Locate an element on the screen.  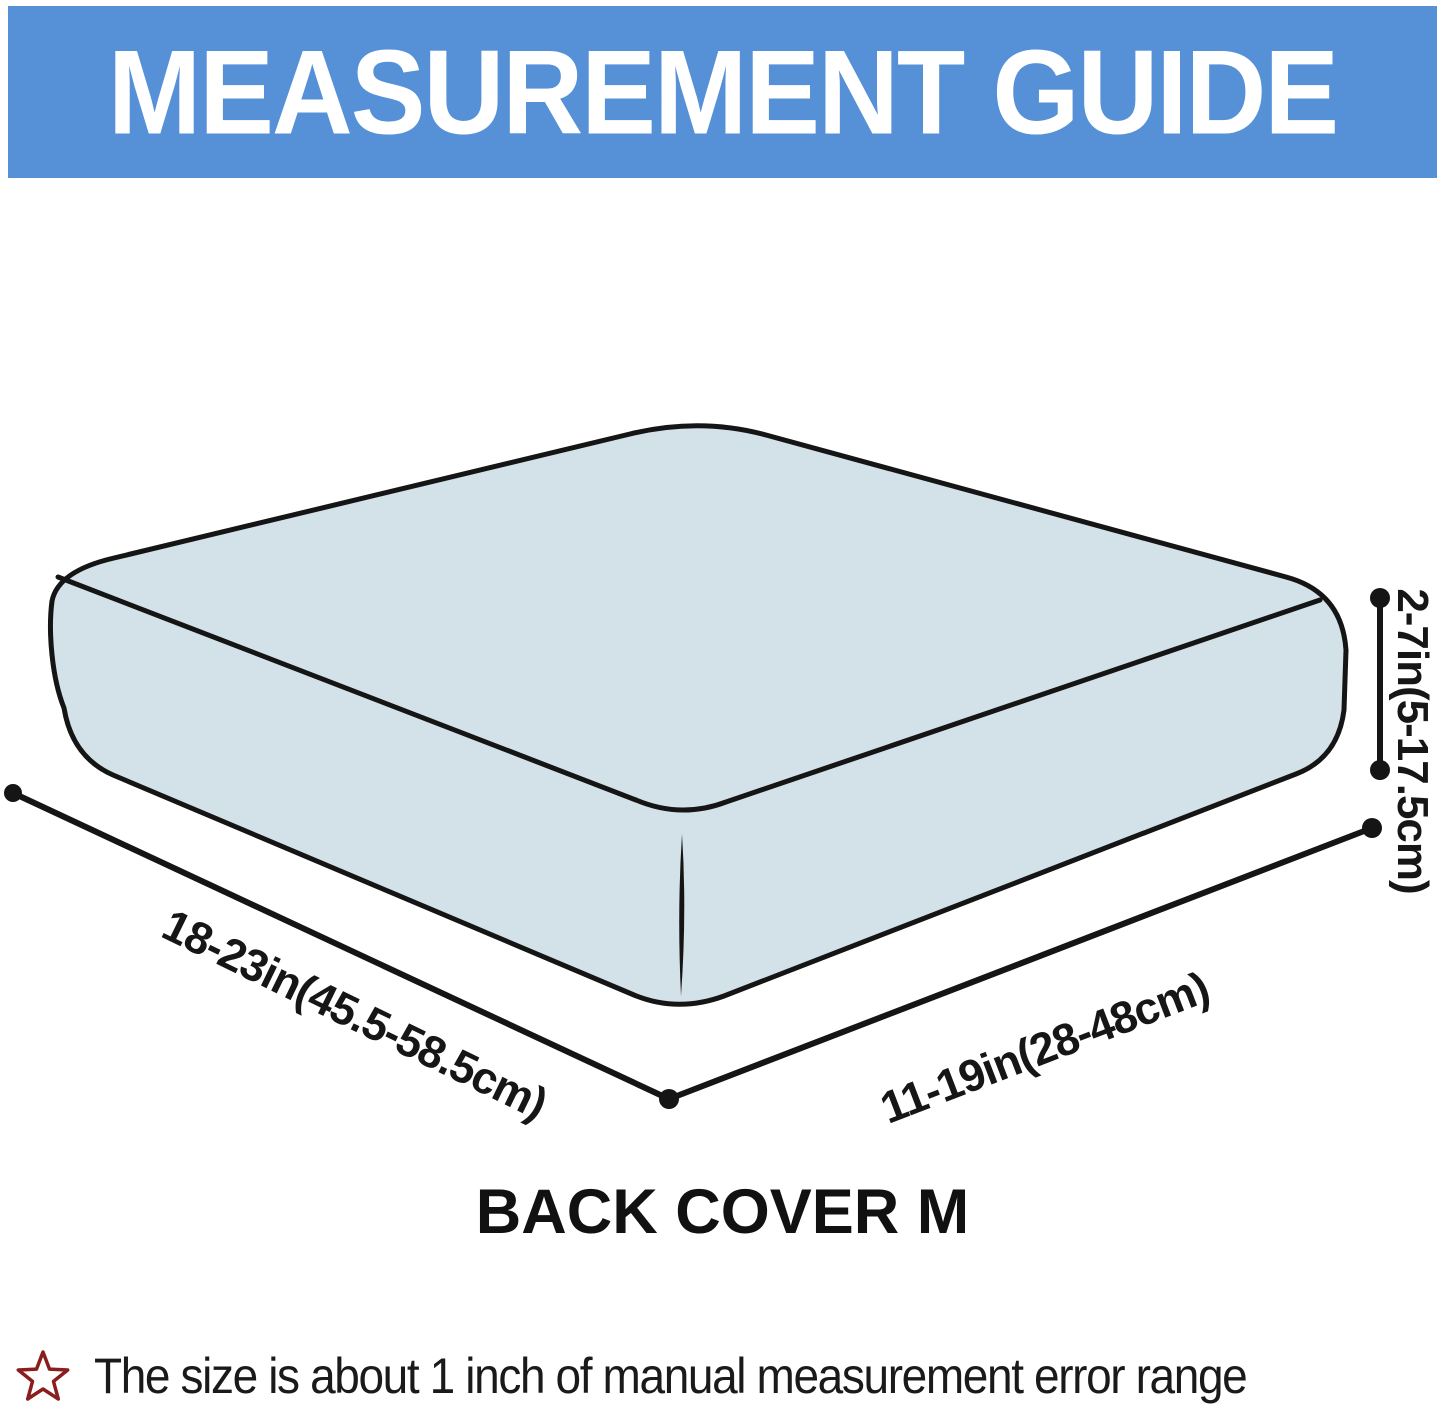
header-banner: MEASUREMENT GUIDE is located at coordinates (722, 92).